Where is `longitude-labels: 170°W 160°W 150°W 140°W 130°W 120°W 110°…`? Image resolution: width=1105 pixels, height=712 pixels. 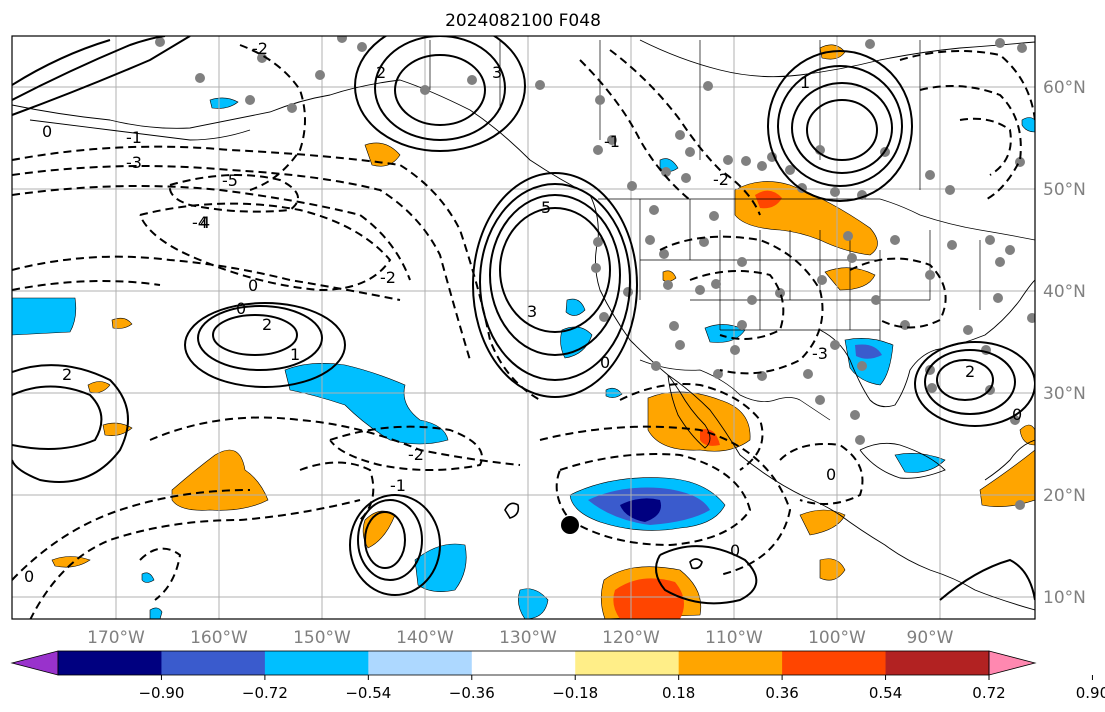 longitude-labels: 170°W 160°W 150°W 140°W 130°W 120°W 110°… is located at coordinates (520, 638).